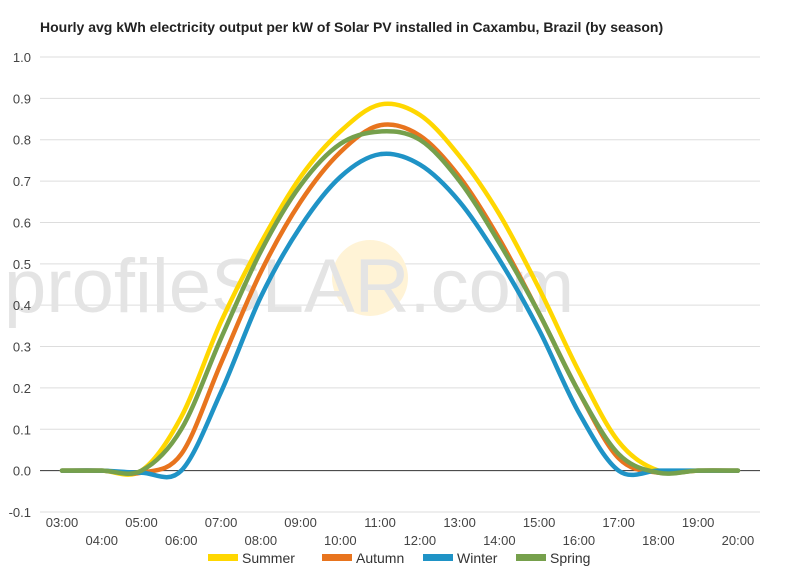  I want to click on y-tick-label: 0.5, so click(22, 264).